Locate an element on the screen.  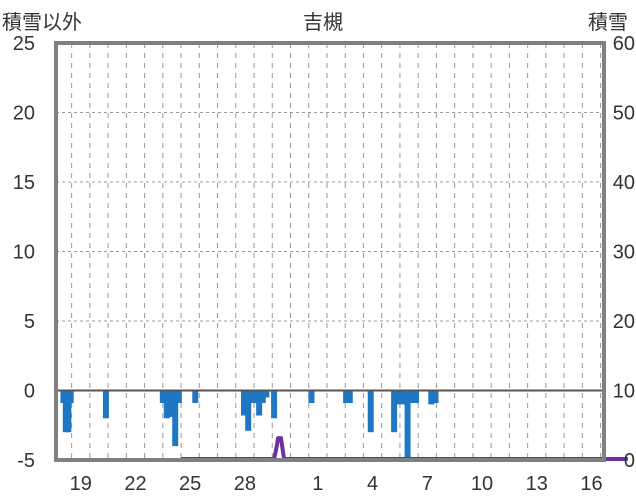
left-axis-title: 積雪以外 is located at coordinates (42, 22).